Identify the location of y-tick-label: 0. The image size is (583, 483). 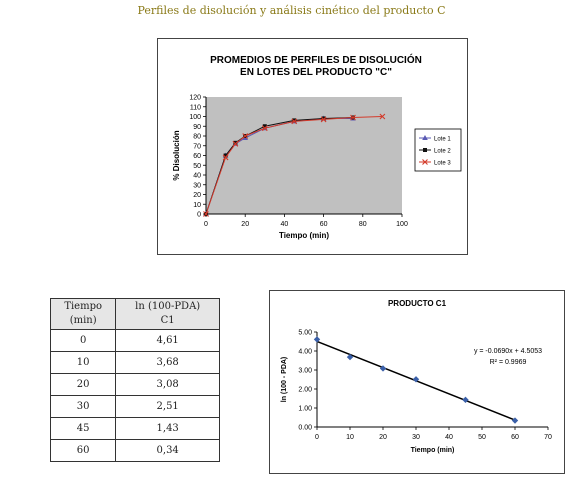
(199, 215).